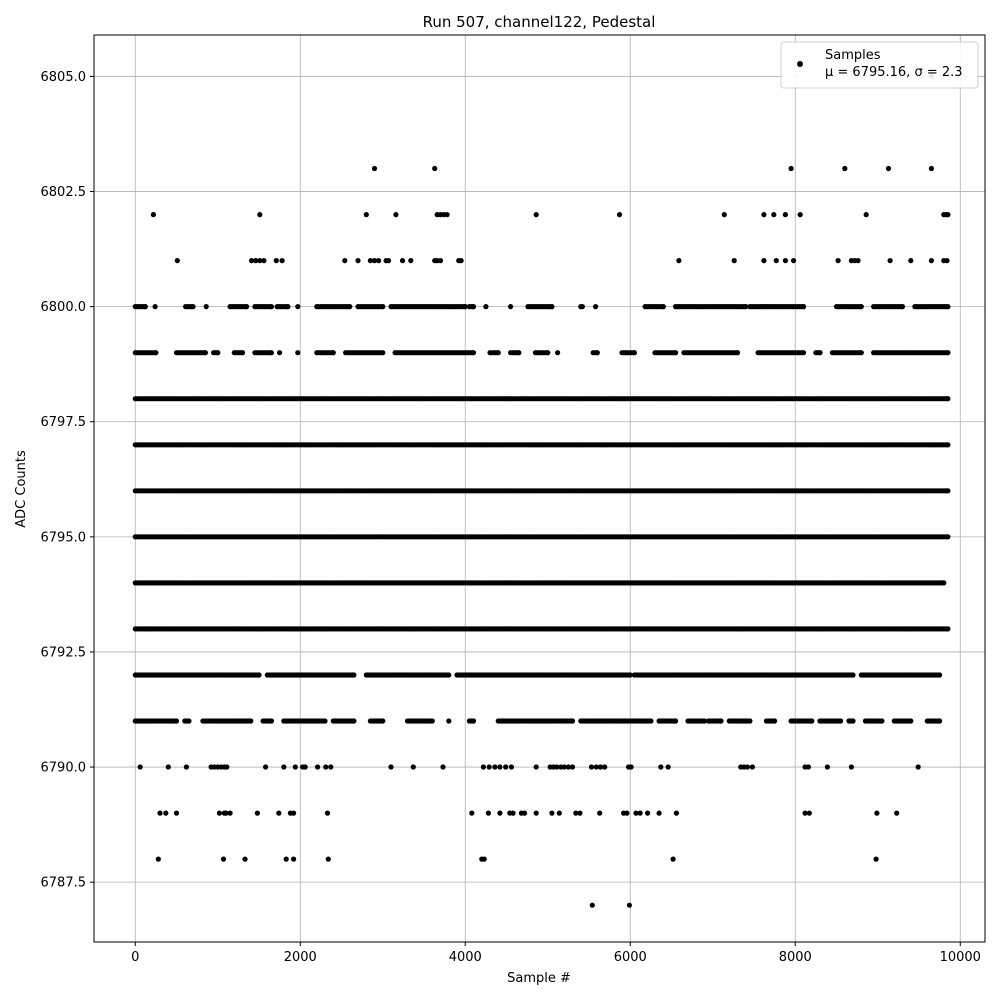 The height and width of the screenshot is (1000, 1000). Describe the element at coordinates (630, 957) in the screenshot. I see `x-tick-label: 6000` at that location.